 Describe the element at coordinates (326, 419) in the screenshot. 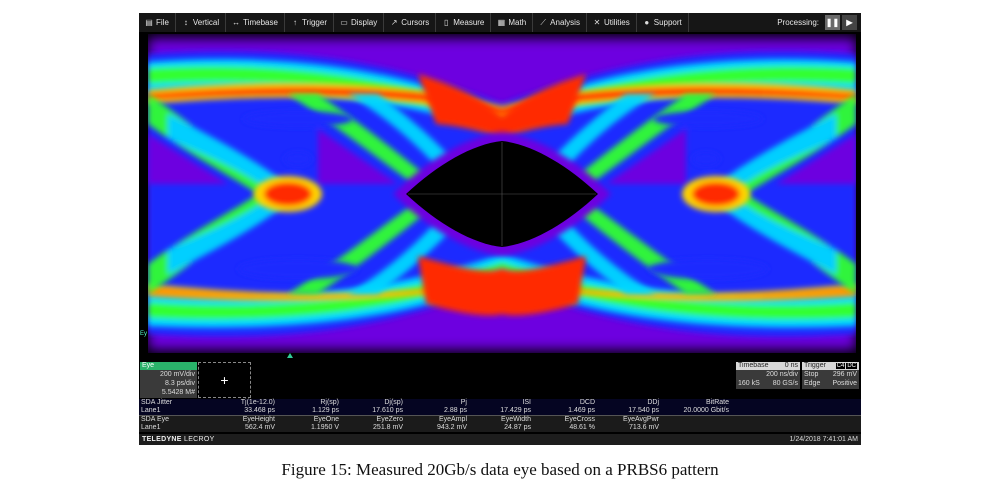

I see `eye-header: EyeOne` at that location.